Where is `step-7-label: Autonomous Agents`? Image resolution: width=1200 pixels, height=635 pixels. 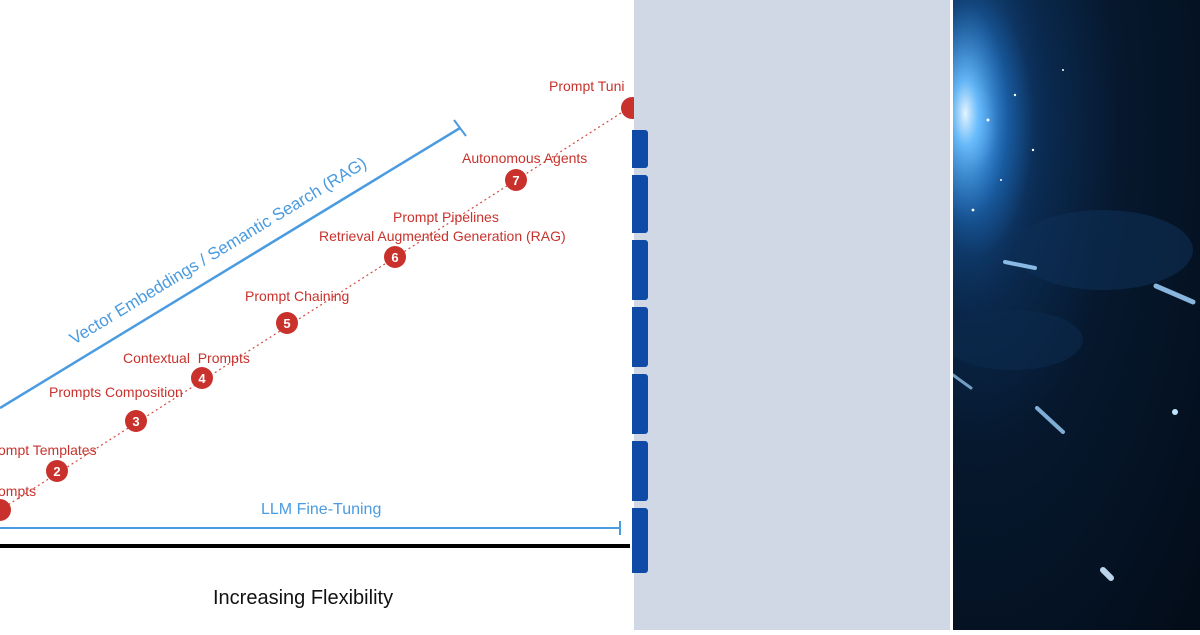 step-7-label: Autonomous Agents is located at coordinates (524, 158).